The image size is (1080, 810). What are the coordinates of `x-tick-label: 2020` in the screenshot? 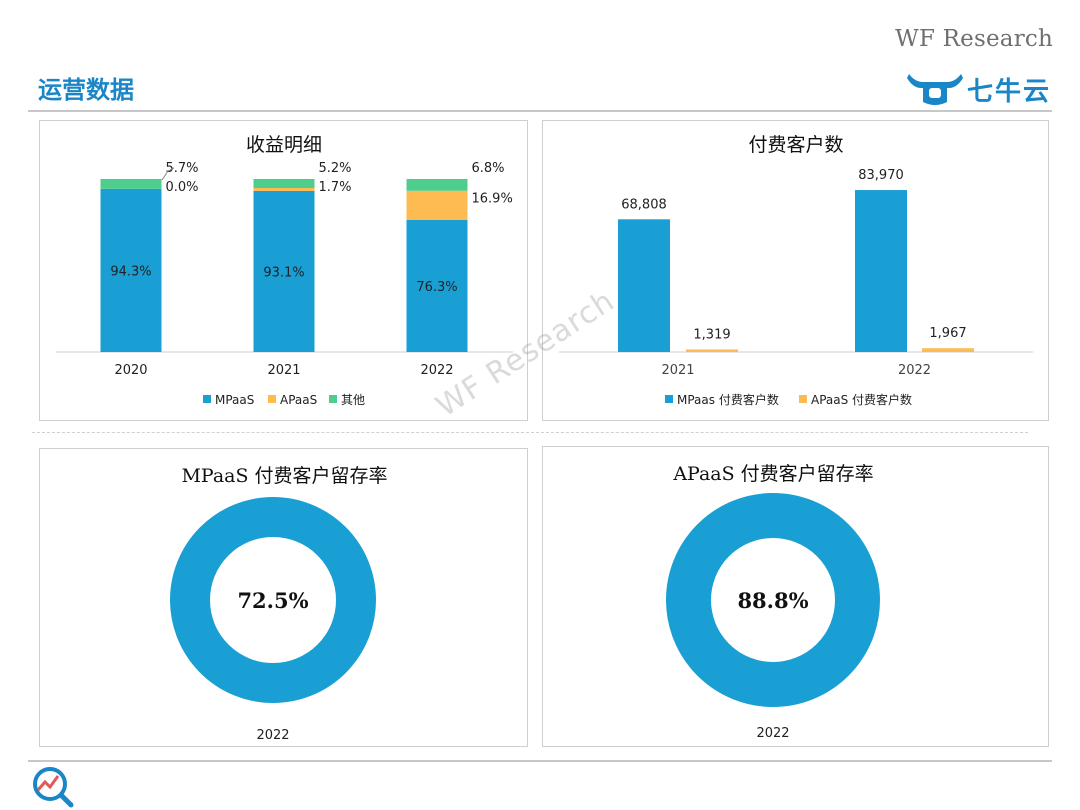 It's located at (130, 370).